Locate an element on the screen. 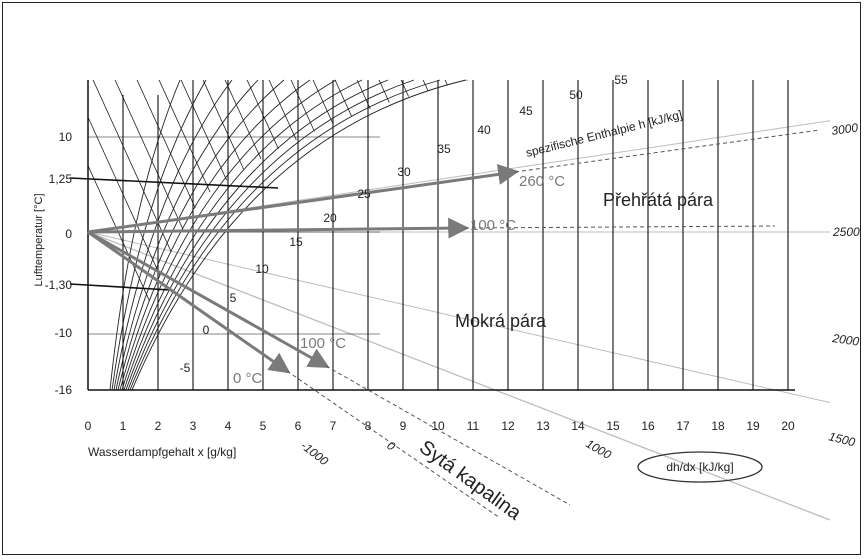 This screenshot has height=559, width=865. x-tick-label: 3 is located at coordinates (193, 426).